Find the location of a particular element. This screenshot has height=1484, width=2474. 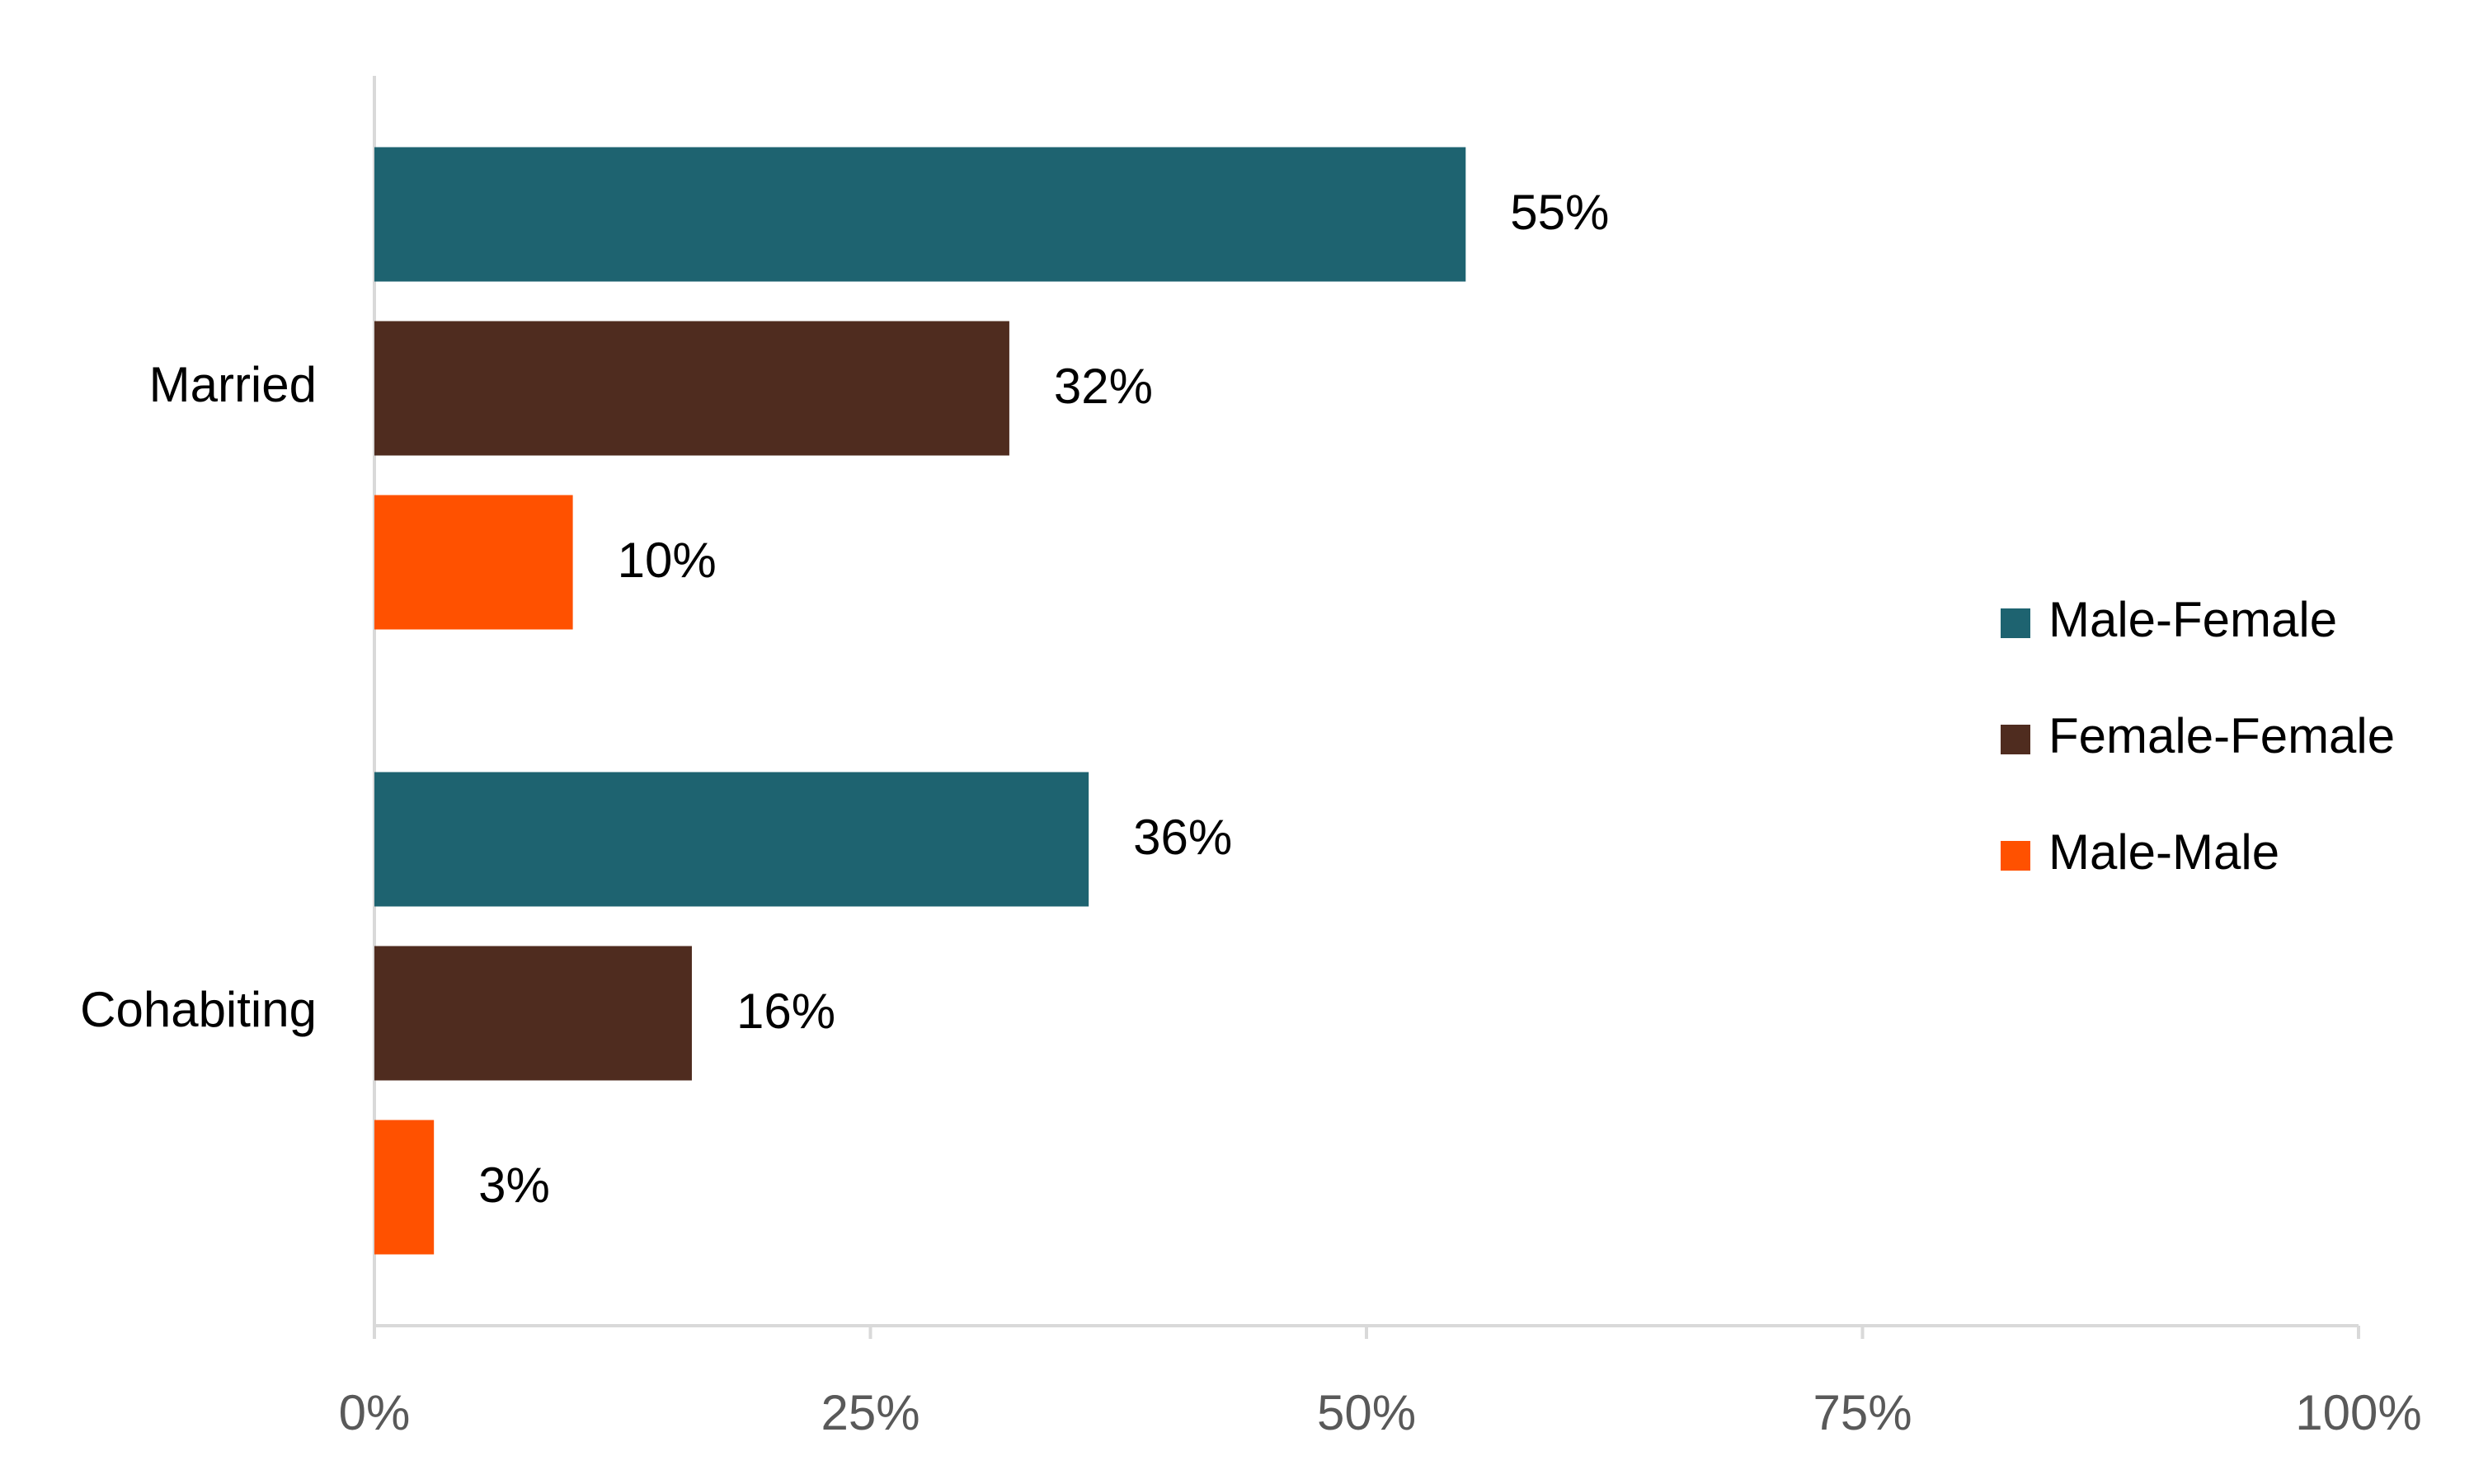

category-label: Married is located at coordinates (233, 384).